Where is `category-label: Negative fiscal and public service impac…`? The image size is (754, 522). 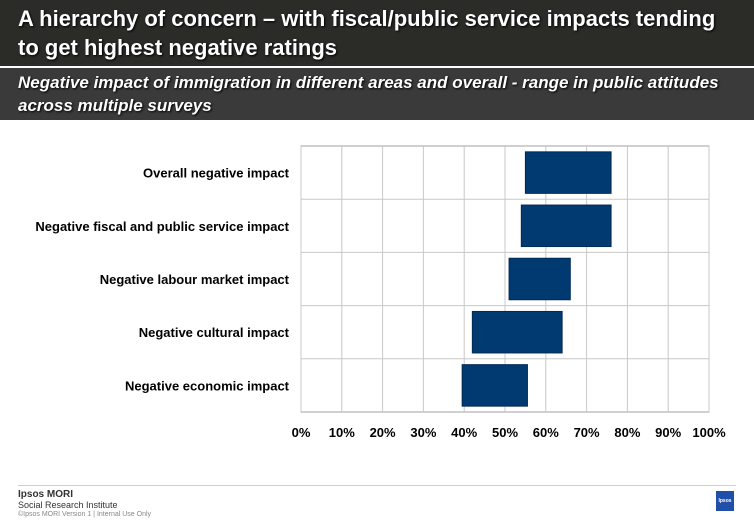 category-label: Negative fiscal and public service impac… is located at coordinates (162, 226).